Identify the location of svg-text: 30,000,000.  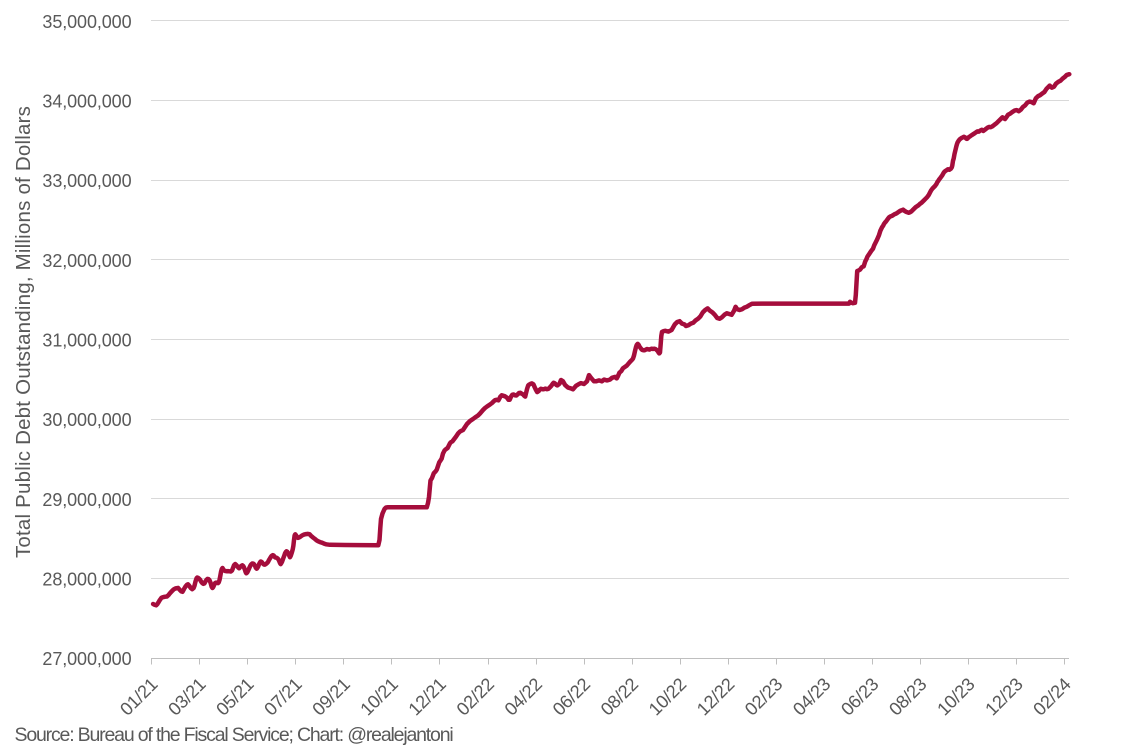
(86, 420).